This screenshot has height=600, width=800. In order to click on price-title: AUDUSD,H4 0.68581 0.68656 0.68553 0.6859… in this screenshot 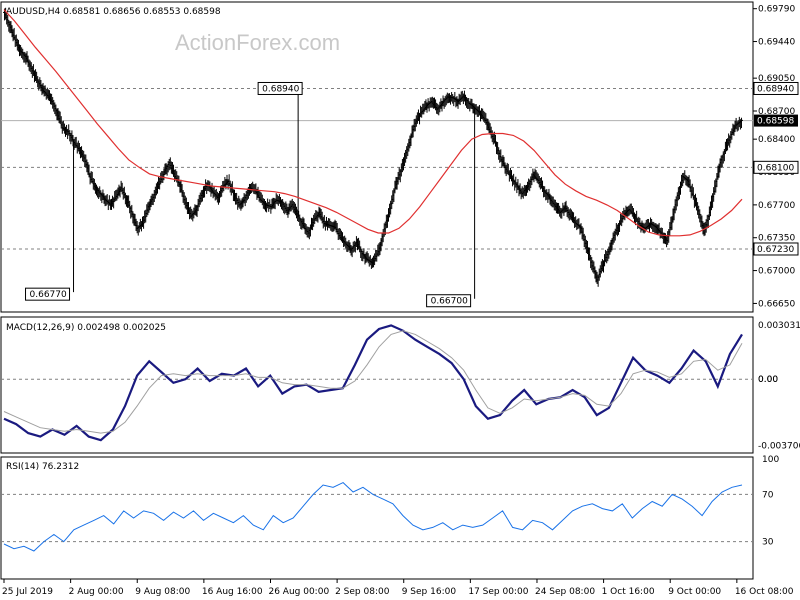, I will do `click(113, 12)`.